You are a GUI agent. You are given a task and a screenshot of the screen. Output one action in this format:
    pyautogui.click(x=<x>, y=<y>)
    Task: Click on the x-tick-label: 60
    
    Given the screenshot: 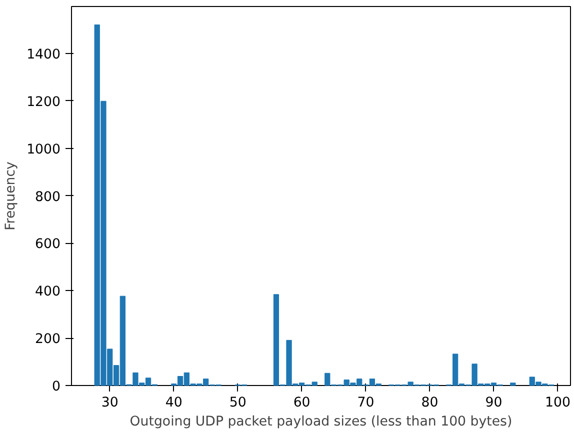 What is the action you would take?
    pyautogui.click(x=301, y=403)
    